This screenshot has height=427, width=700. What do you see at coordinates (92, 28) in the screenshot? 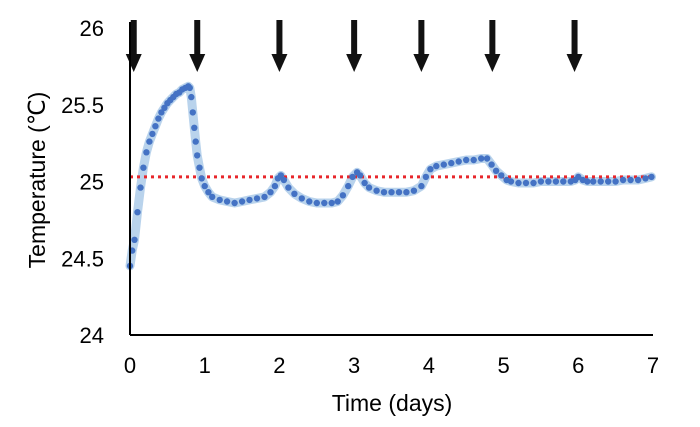
I see `y-tick-label: 26` at bounding box center [92, 28].